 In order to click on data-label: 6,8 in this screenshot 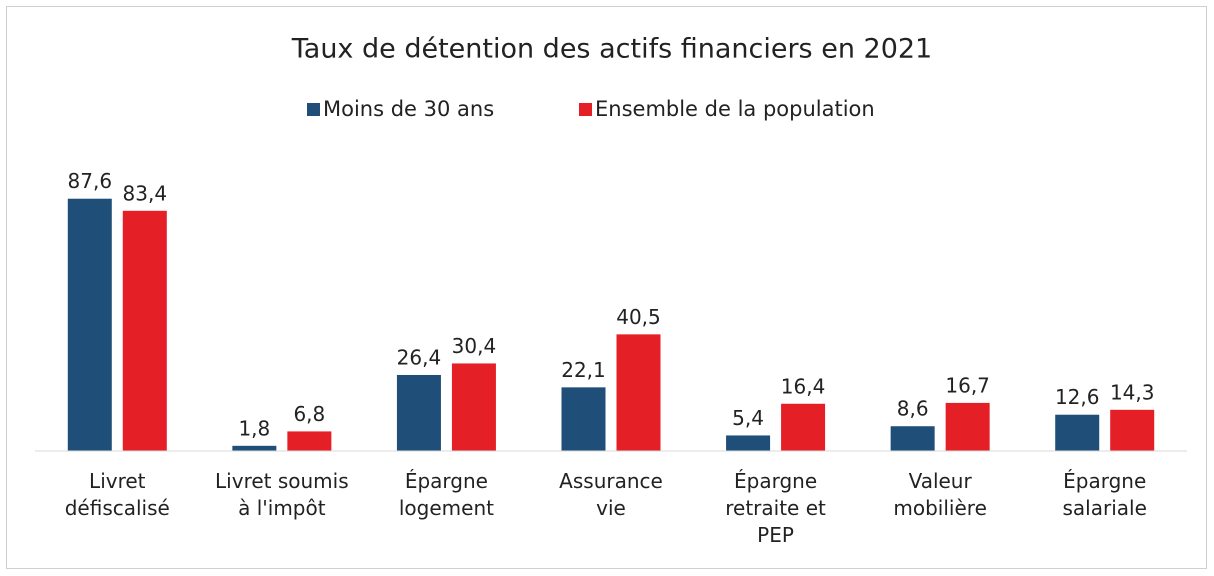, I will do `click(309, 414)`.